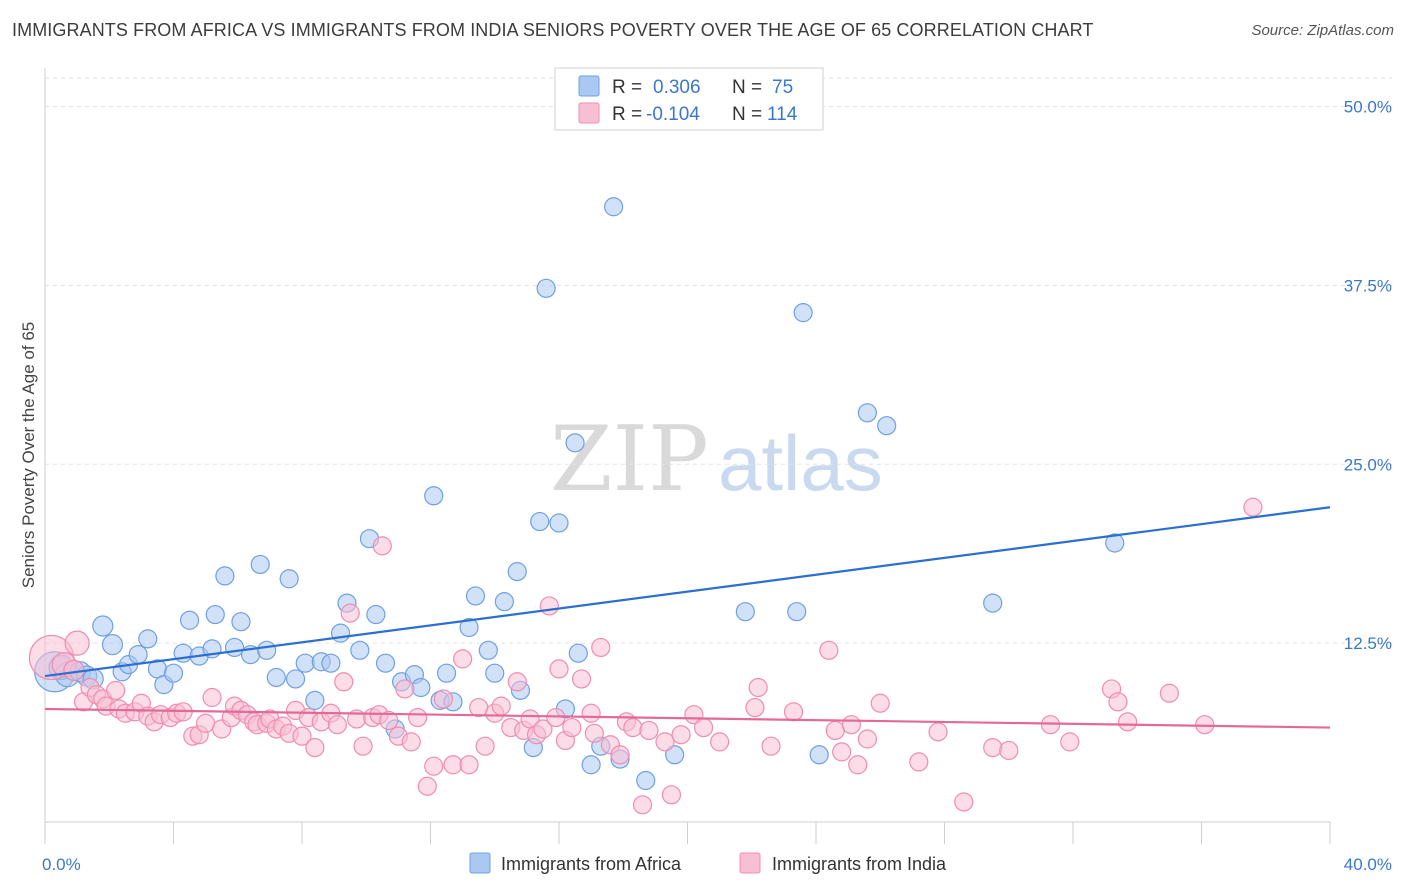 The width and height of the screenshot is (1406, 892). What do you see at coordinates (747, 87) in the screenshot?
I see `legend-n-label-africa: N =` at bounding box center [747, 87].